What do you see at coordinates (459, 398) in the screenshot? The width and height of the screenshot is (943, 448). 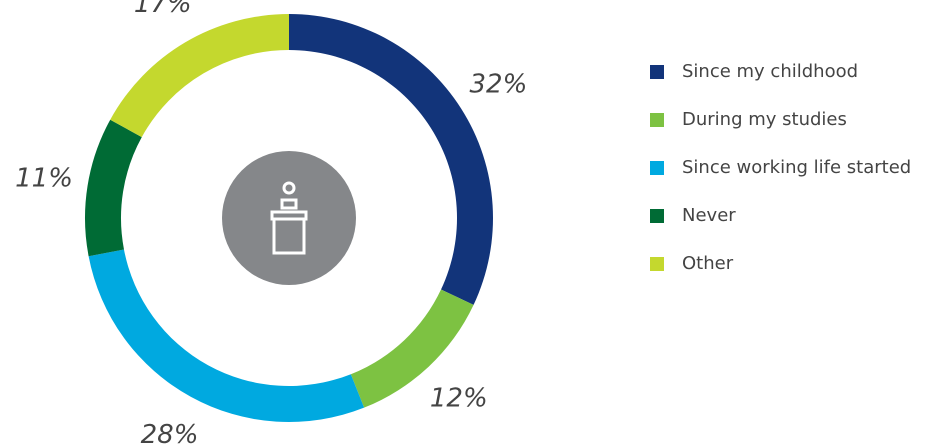 I see `data-label: 12%` at bounding box center [459, 398].